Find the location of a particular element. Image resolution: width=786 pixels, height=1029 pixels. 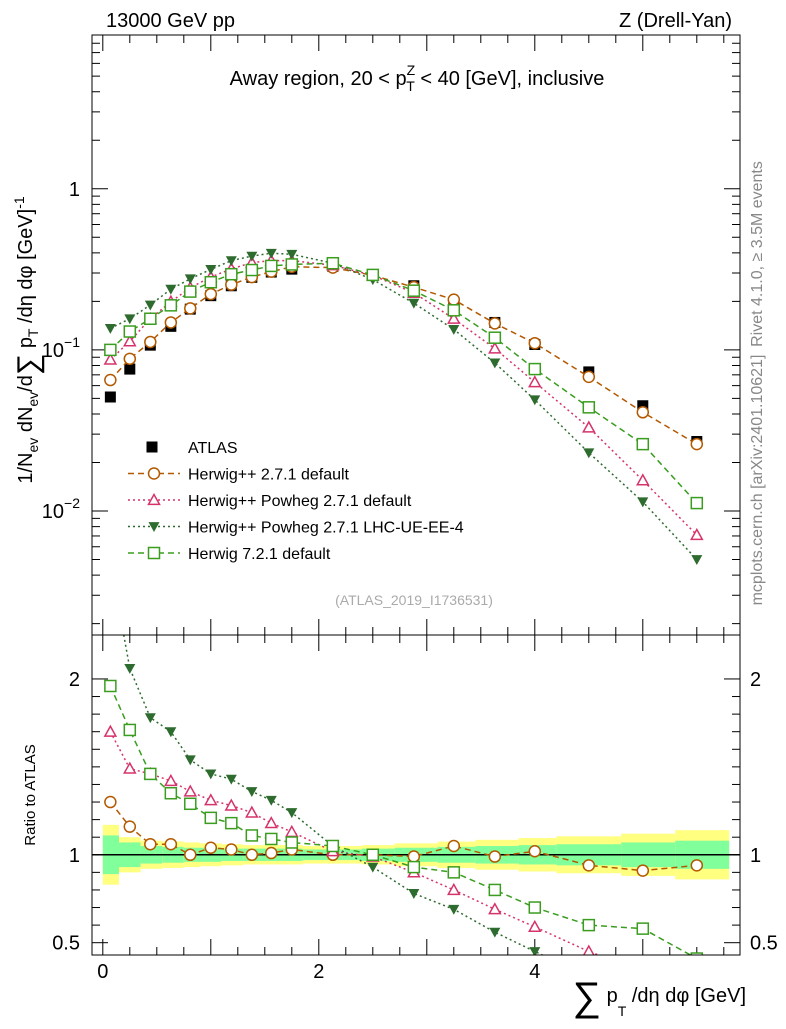

main-y-tick-label: 10⁻² is located at coordinates (61, 509).